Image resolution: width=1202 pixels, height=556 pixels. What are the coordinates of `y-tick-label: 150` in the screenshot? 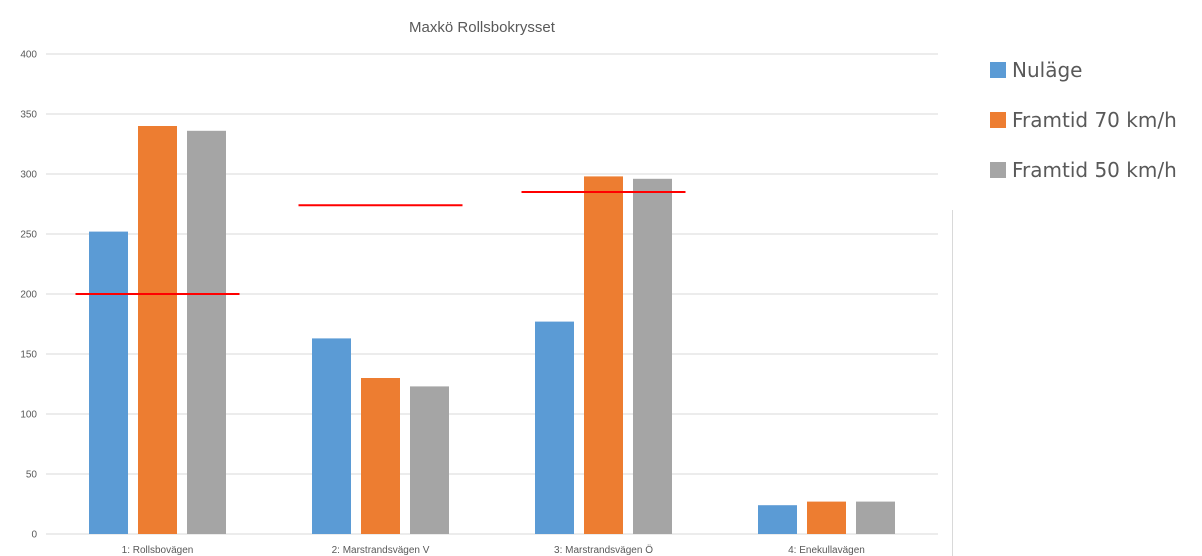 It's located at (28, 355).